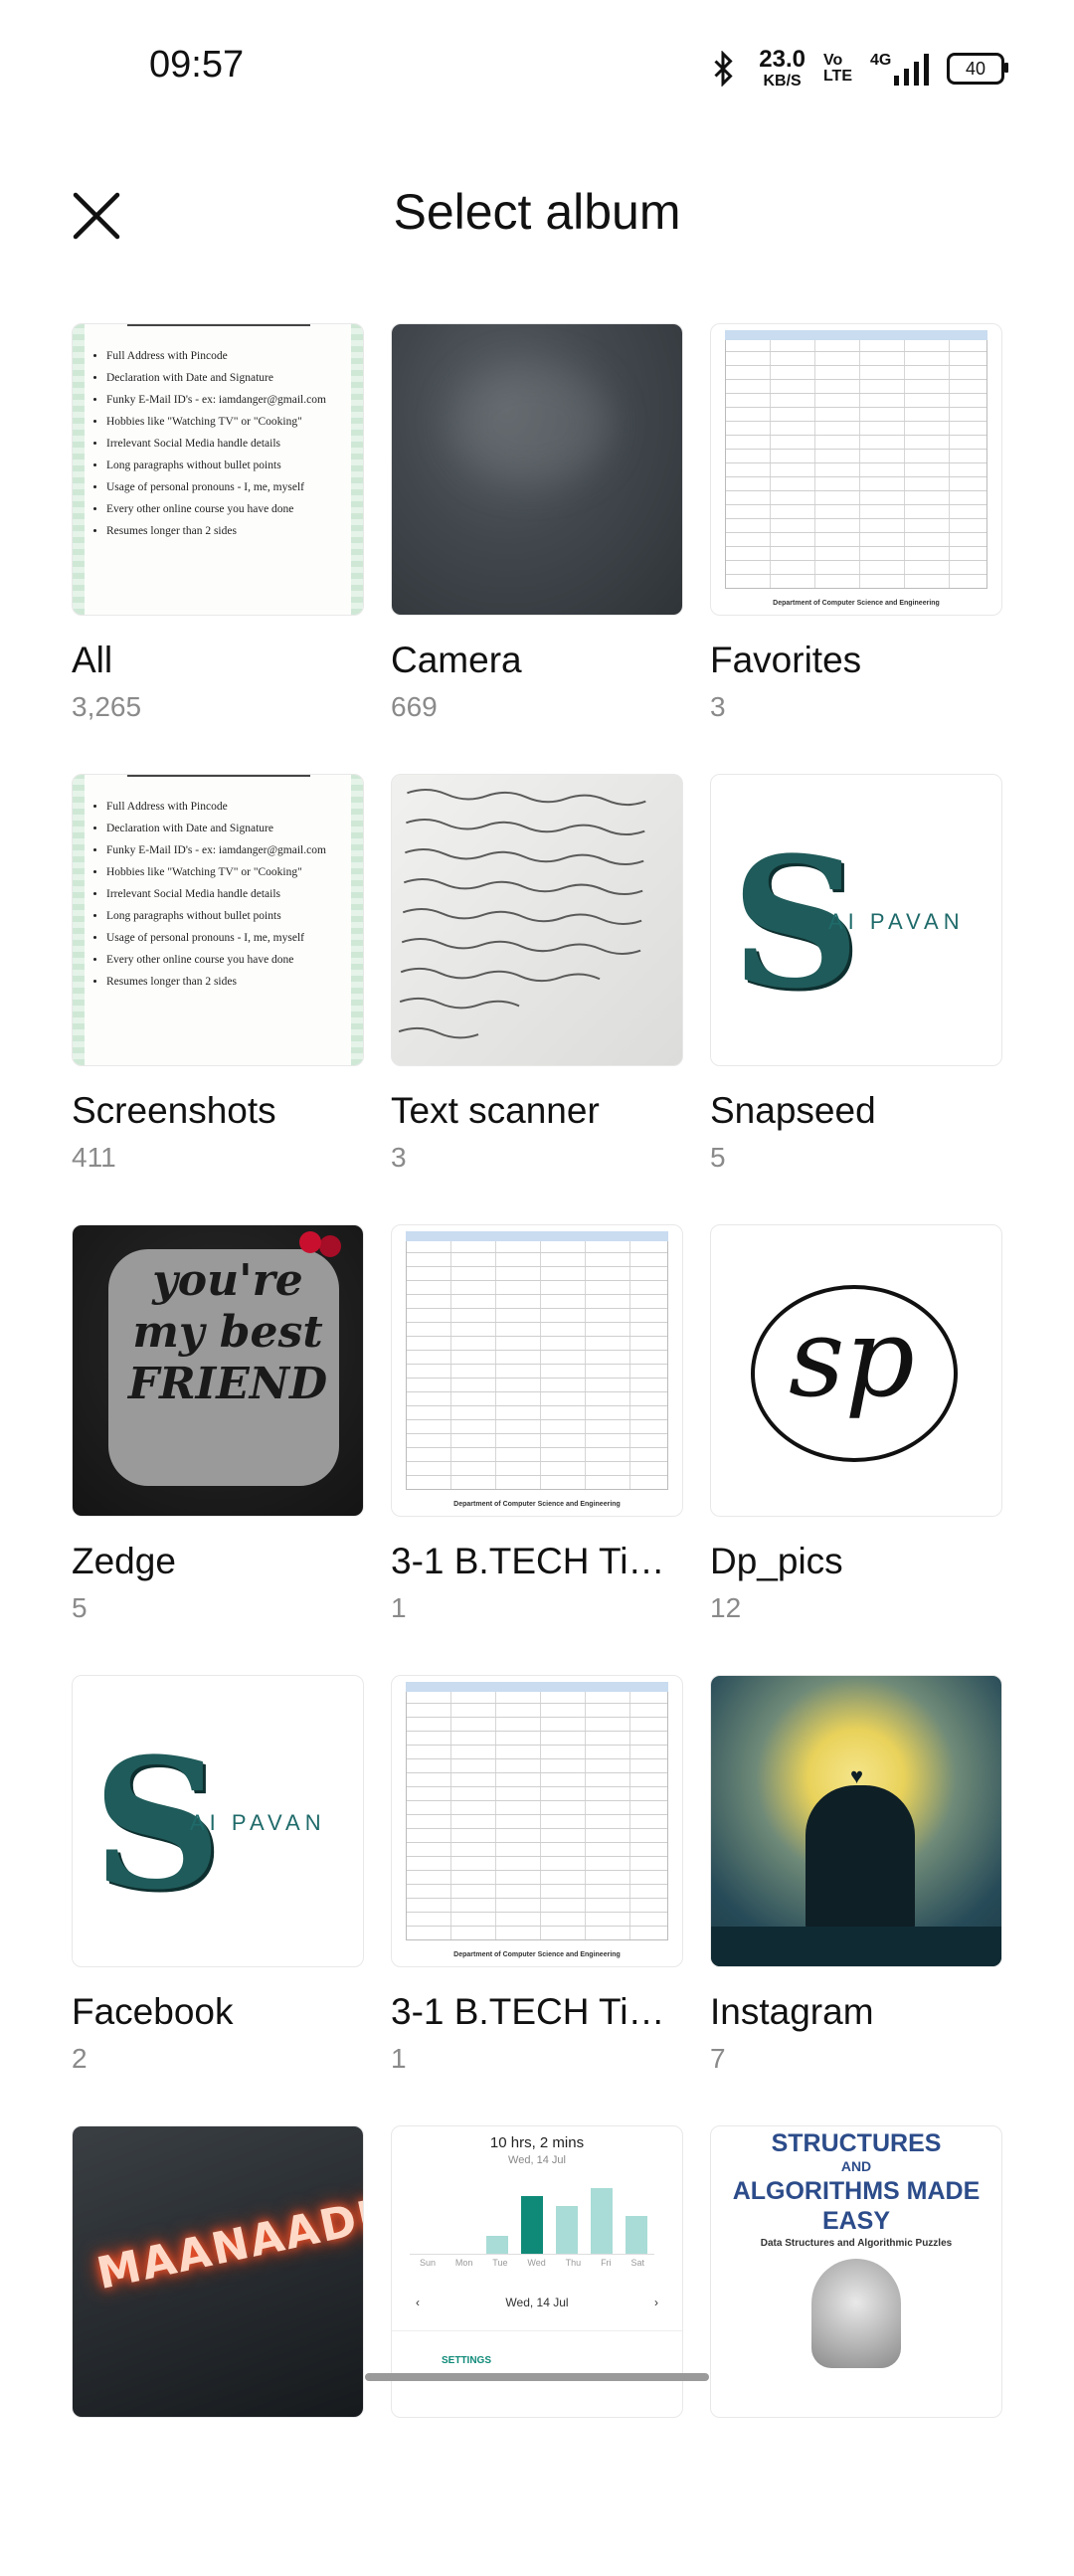 The height and width of the screenshot is (2576, 1074). I want to click on close-icon, so click(96, 216).